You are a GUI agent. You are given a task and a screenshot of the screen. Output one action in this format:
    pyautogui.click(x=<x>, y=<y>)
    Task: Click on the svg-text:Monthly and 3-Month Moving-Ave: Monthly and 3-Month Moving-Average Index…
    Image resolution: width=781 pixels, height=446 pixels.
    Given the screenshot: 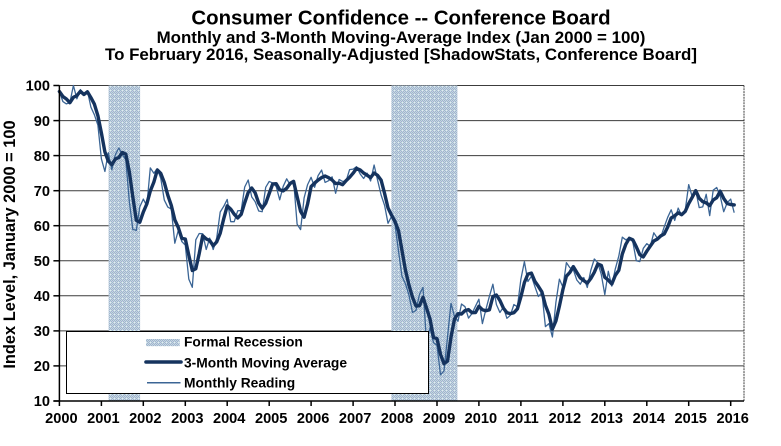 What is the action you would take?
    pyautogui.click(x=401, y=37)
    